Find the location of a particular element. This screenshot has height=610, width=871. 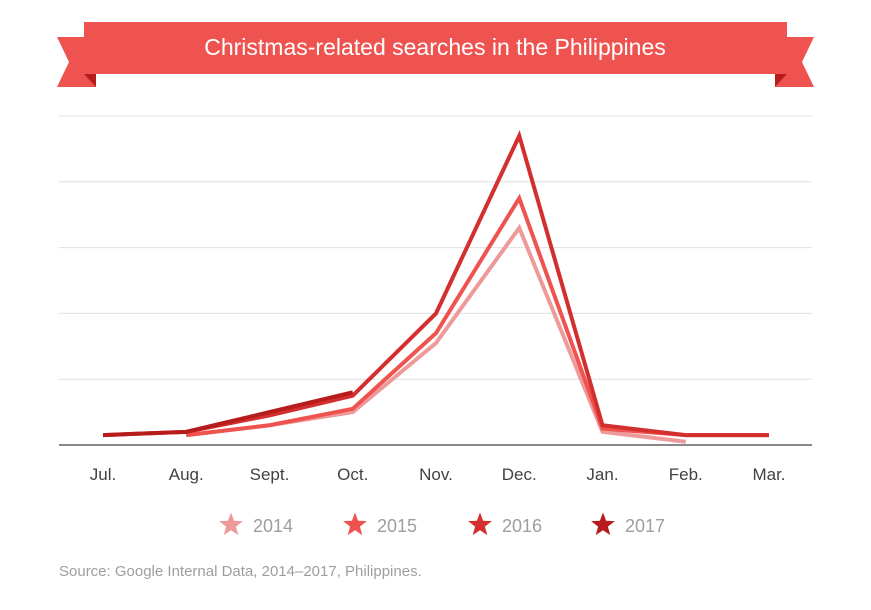

legend-label: 2016 is located at coordinates (522, 526).